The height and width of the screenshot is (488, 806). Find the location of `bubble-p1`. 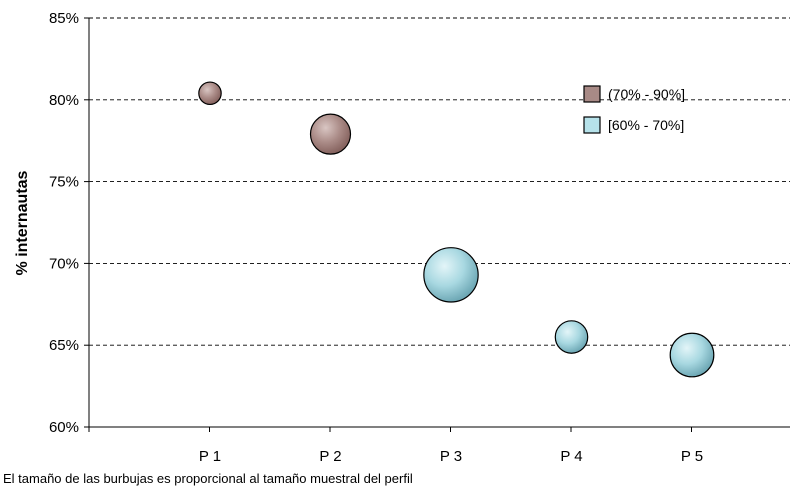

bubble-p1 is located at coordinates (210, 93).